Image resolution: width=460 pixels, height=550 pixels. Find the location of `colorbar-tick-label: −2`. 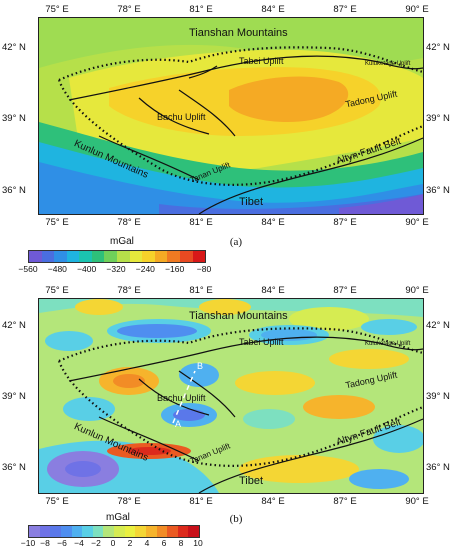

colorbar-tick-label: −2 is located at coordinates (96, 543).